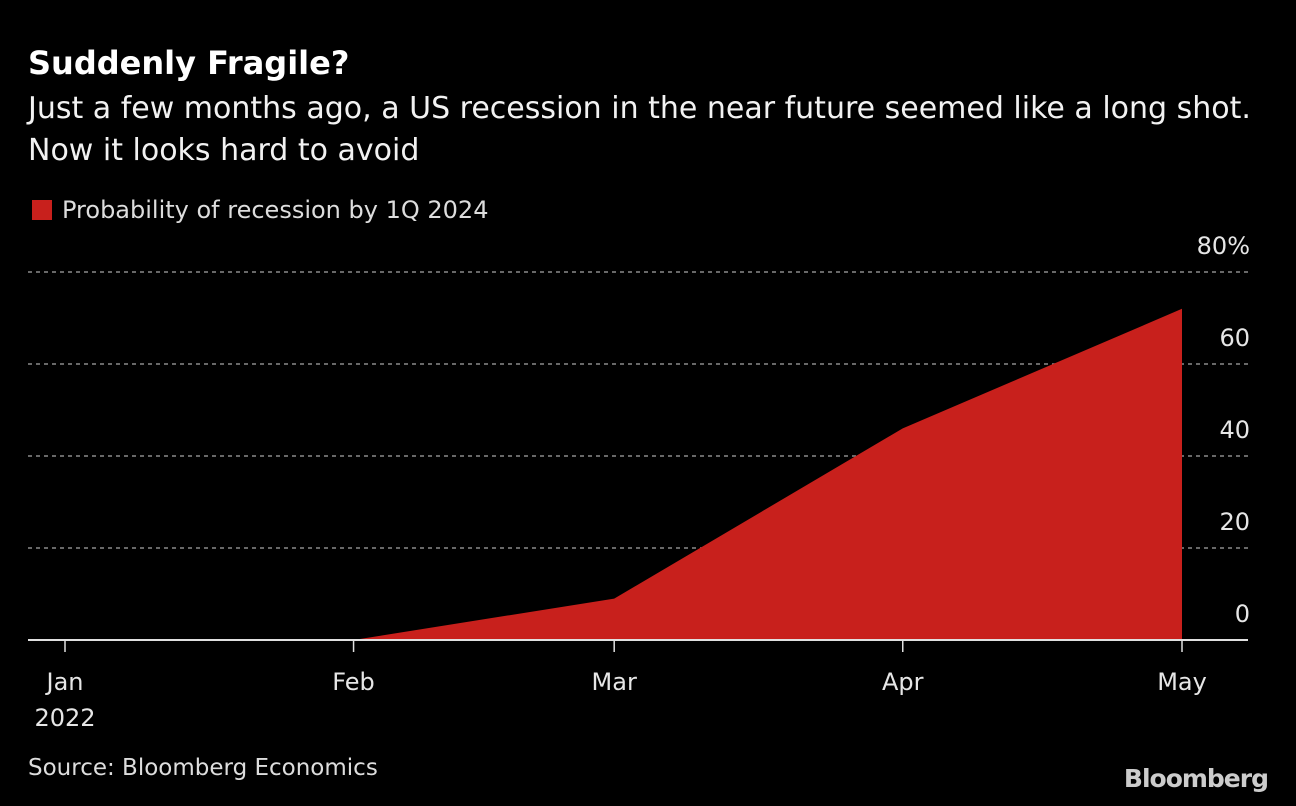 Image resolution: width=1296 pixels, height=806 pixels. What do you see at coordinates (203, 768) in the screenshot?
I see `source-note: Source: Bloomberg Economics` at bounding box center [203, 768].